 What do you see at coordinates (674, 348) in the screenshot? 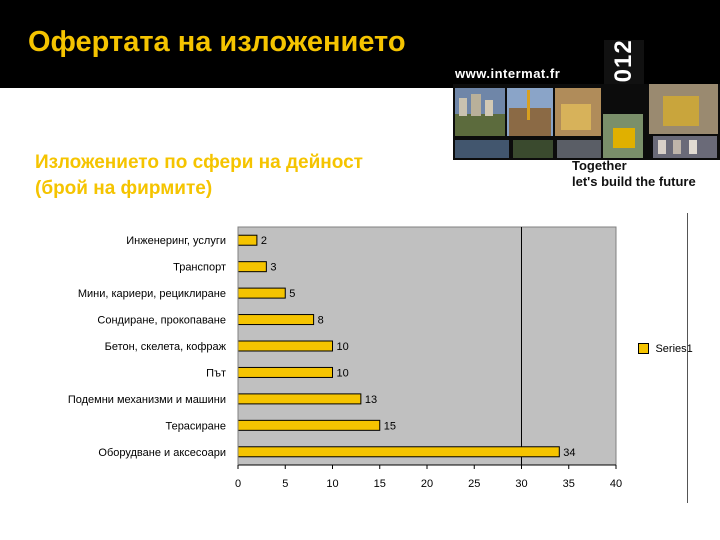
I see `legend-label: Series1` at bounding box center [674, 348].